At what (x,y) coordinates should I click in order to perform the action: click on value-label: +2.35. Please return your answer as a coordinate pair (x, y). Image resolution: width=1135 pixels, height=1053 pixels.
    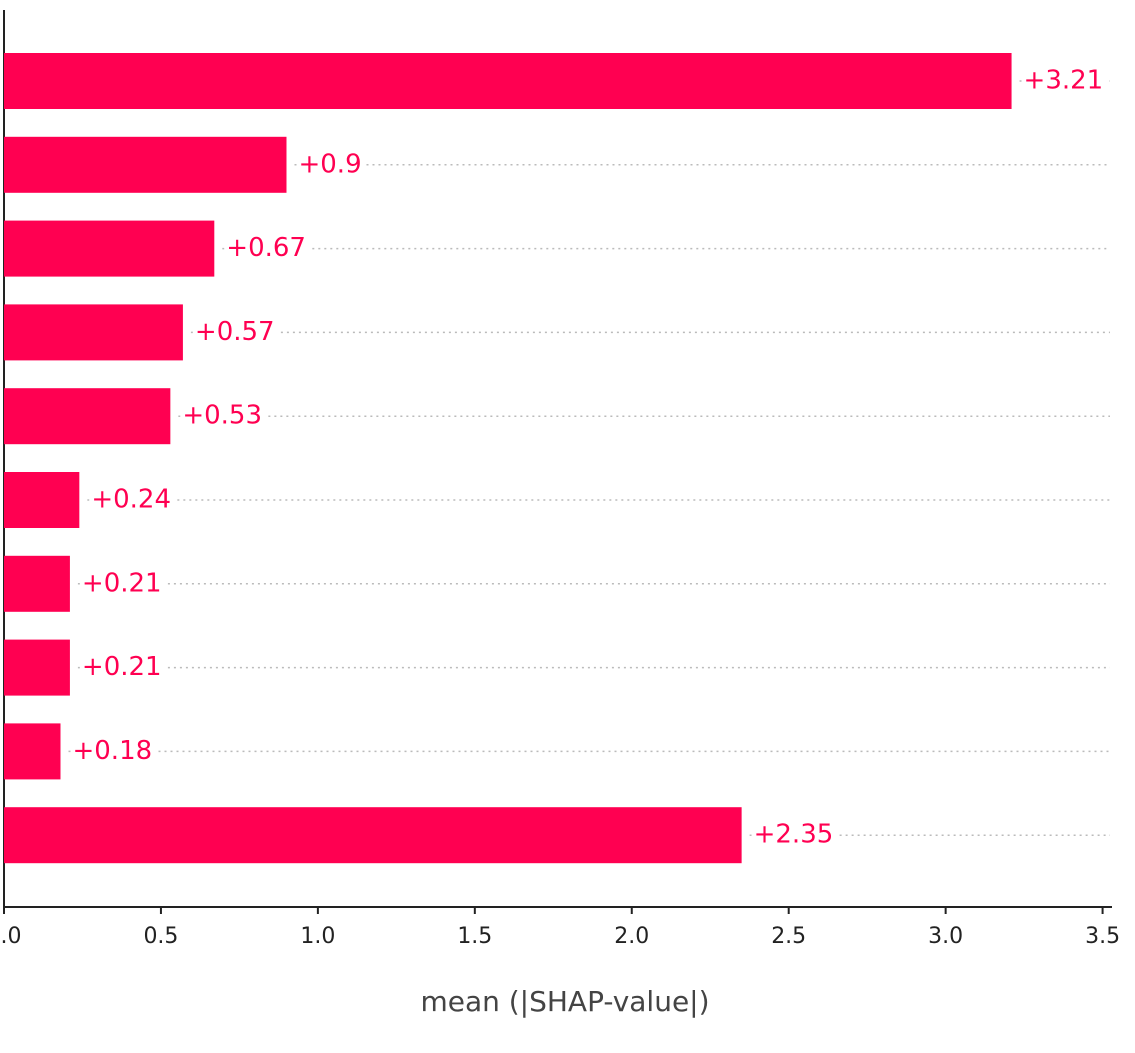
    Looking at the image, I should click on (794, 835).